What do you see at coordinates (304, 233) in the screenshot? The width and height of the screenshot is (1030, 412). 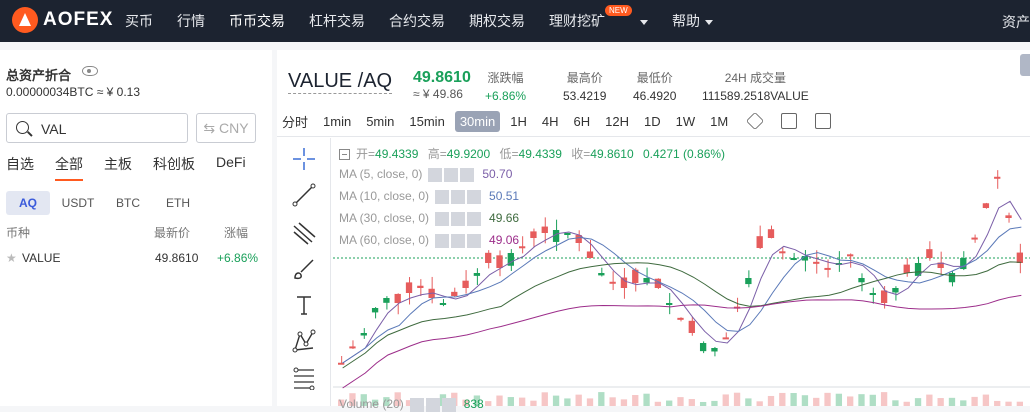 I see `pitchfork-icon` at bounding box center [304, 233].